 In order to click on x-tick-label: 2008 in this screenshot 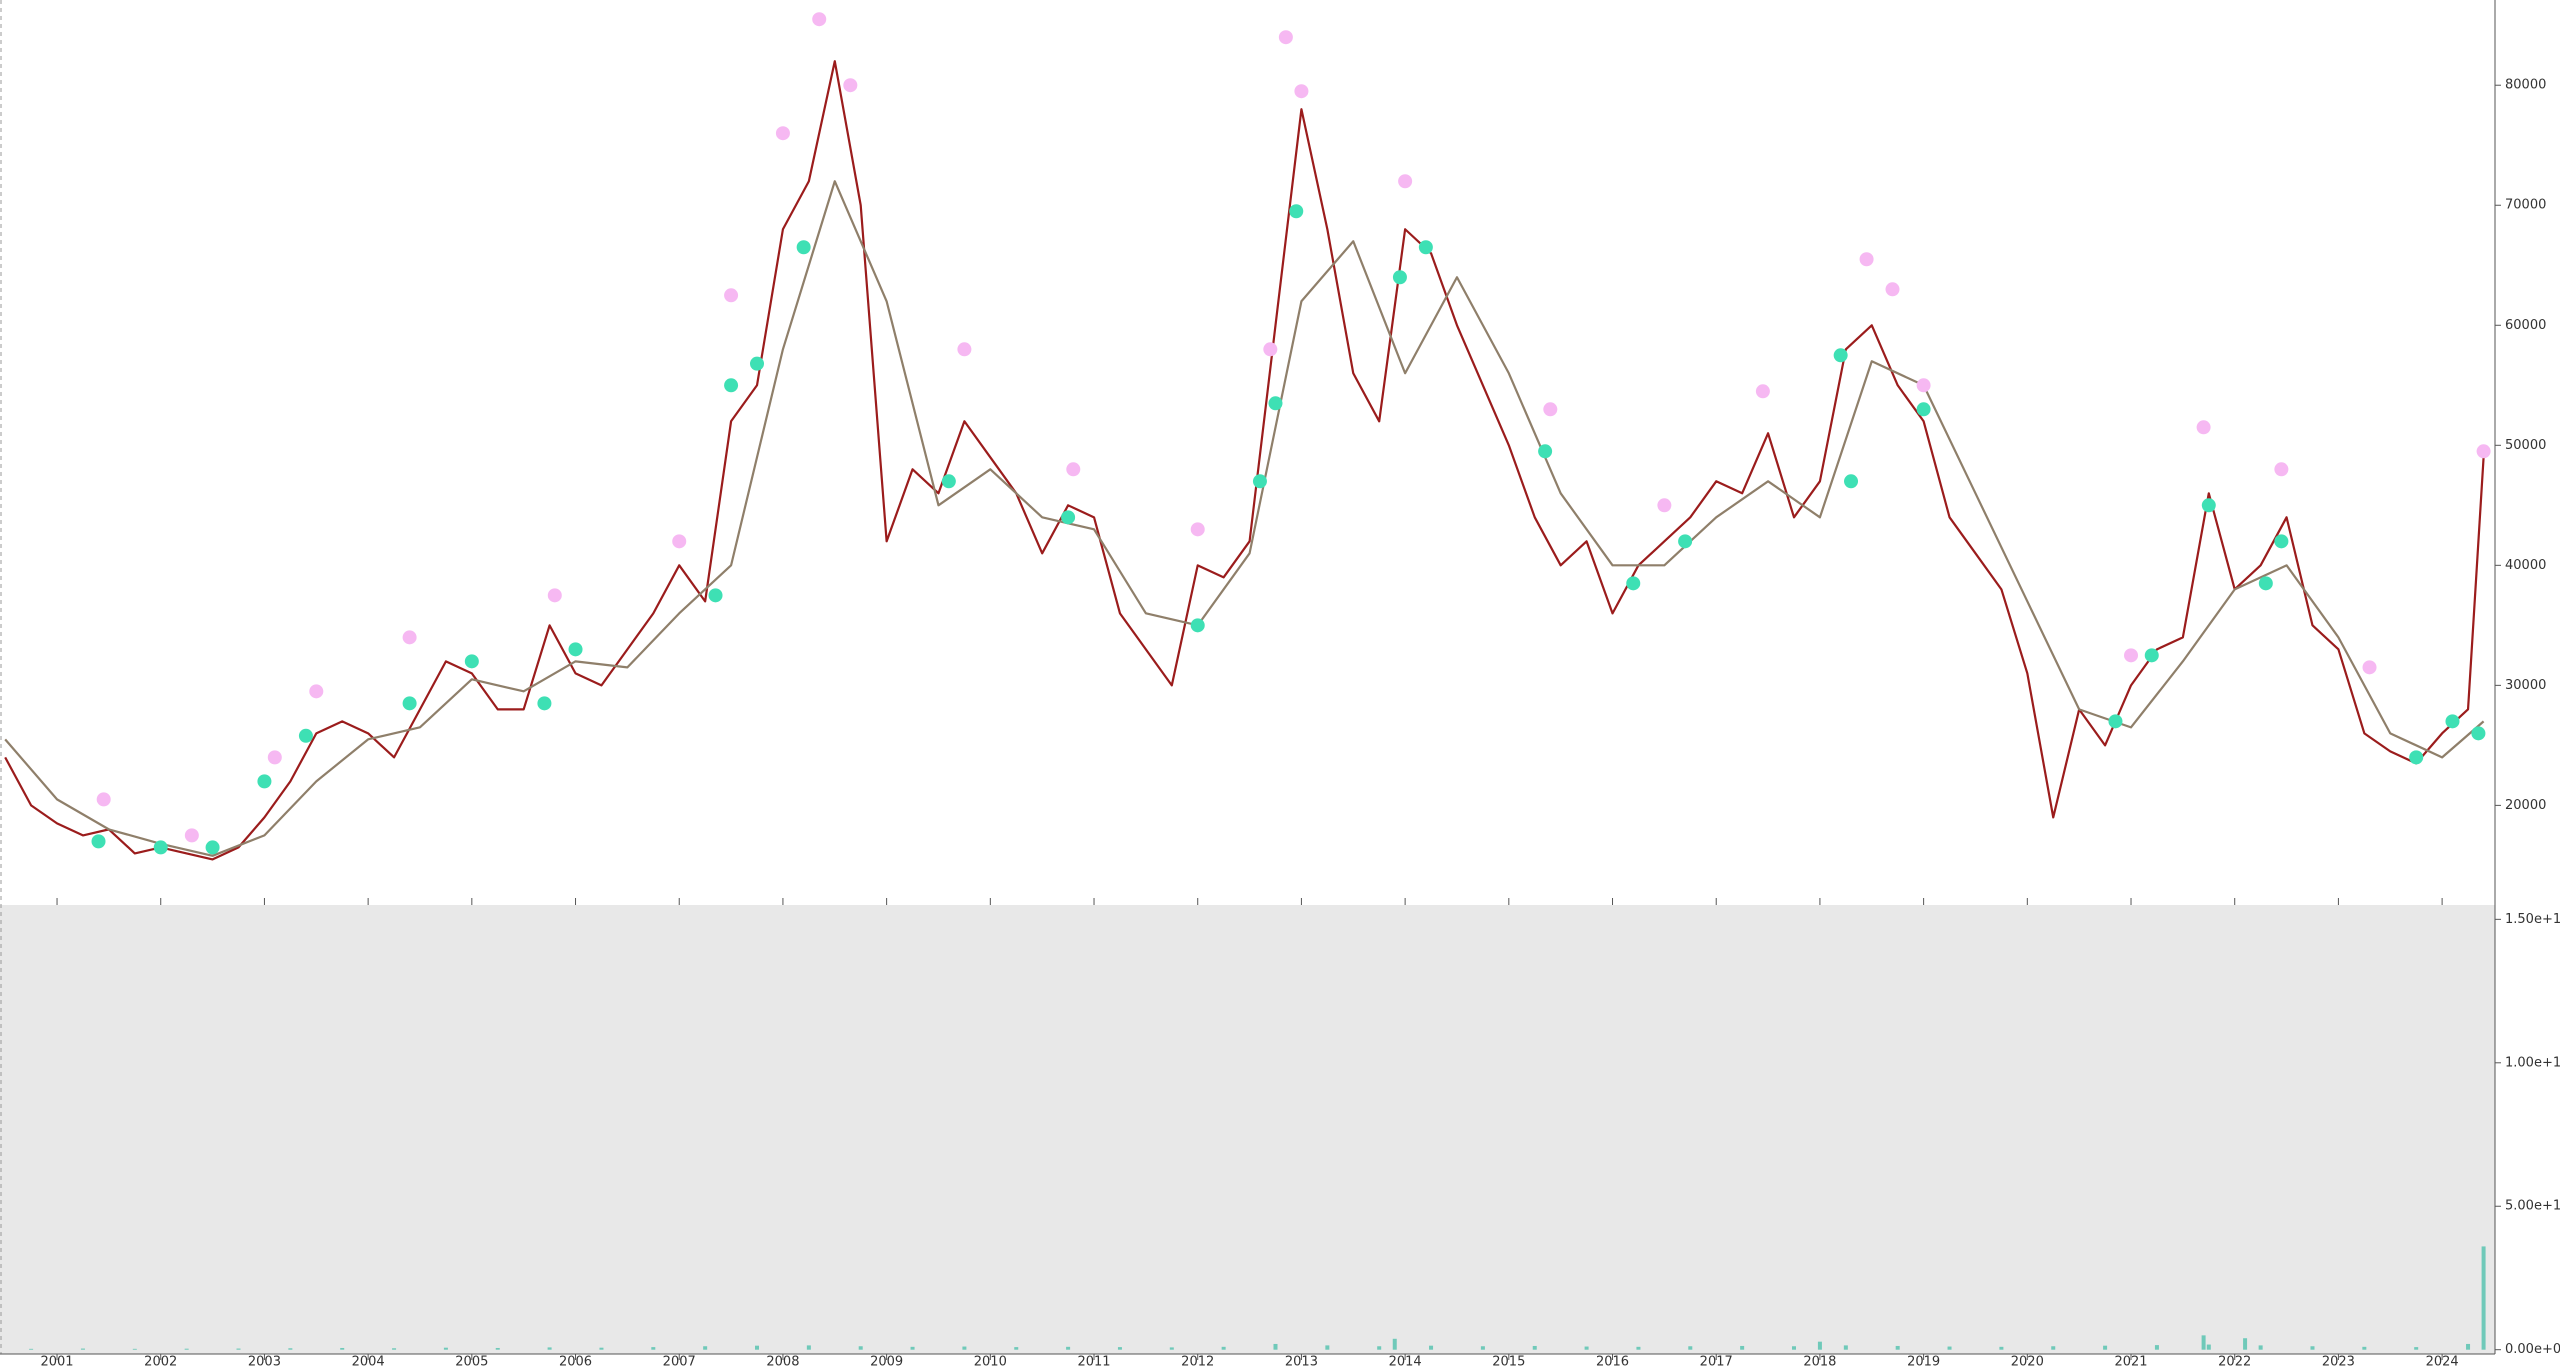, I will do `click(782, 1362)`.